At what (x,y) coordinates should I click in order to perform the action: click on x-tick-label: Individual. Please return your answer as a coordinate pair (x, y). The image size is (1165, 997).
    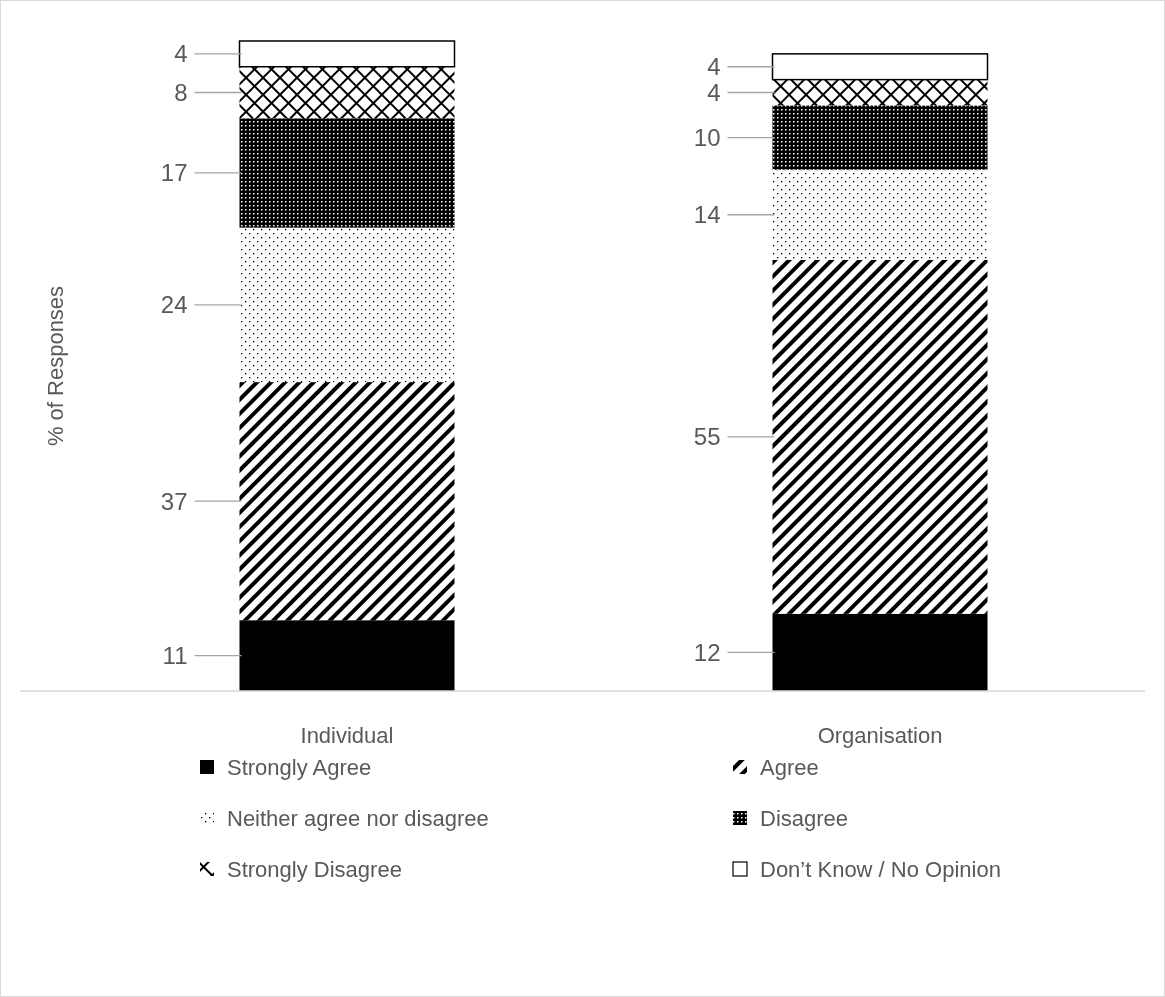
    Looking at the image, I should click on (347, 735).